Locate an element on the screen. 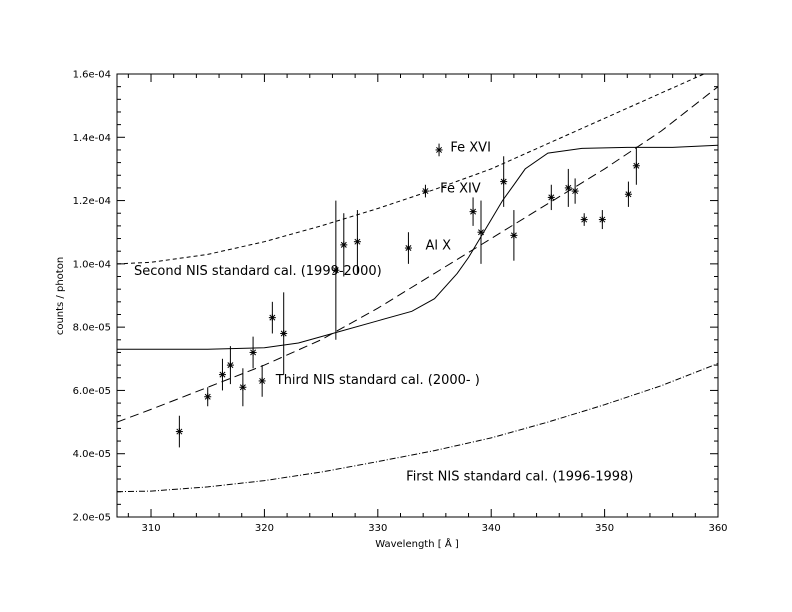 Image resolution: width=792 pixels, height=612 pixels. y-tick-label: 4.0e-05 is located at coordinates (92, 454).